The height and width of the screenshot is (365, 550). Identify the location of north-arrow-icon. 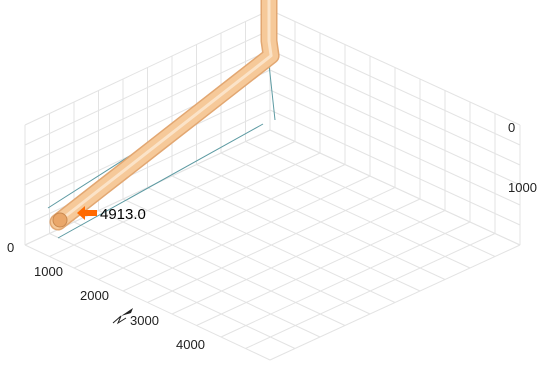
(122, 316).